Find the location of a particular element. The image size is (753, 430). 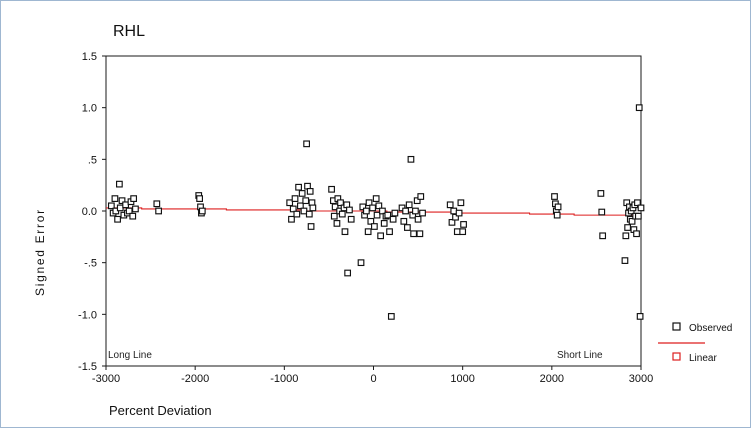

y-tick-label: -.5 is located at coordinates (90, 264).